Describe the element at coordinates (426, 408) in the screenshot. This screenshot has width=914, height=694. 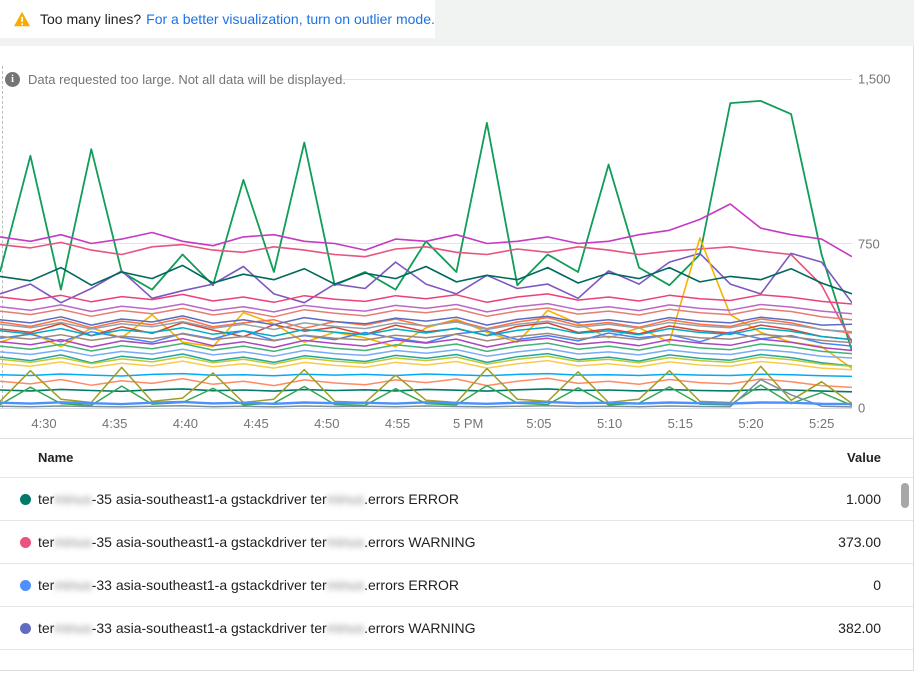
I see `x-axis-baseline` at that location.